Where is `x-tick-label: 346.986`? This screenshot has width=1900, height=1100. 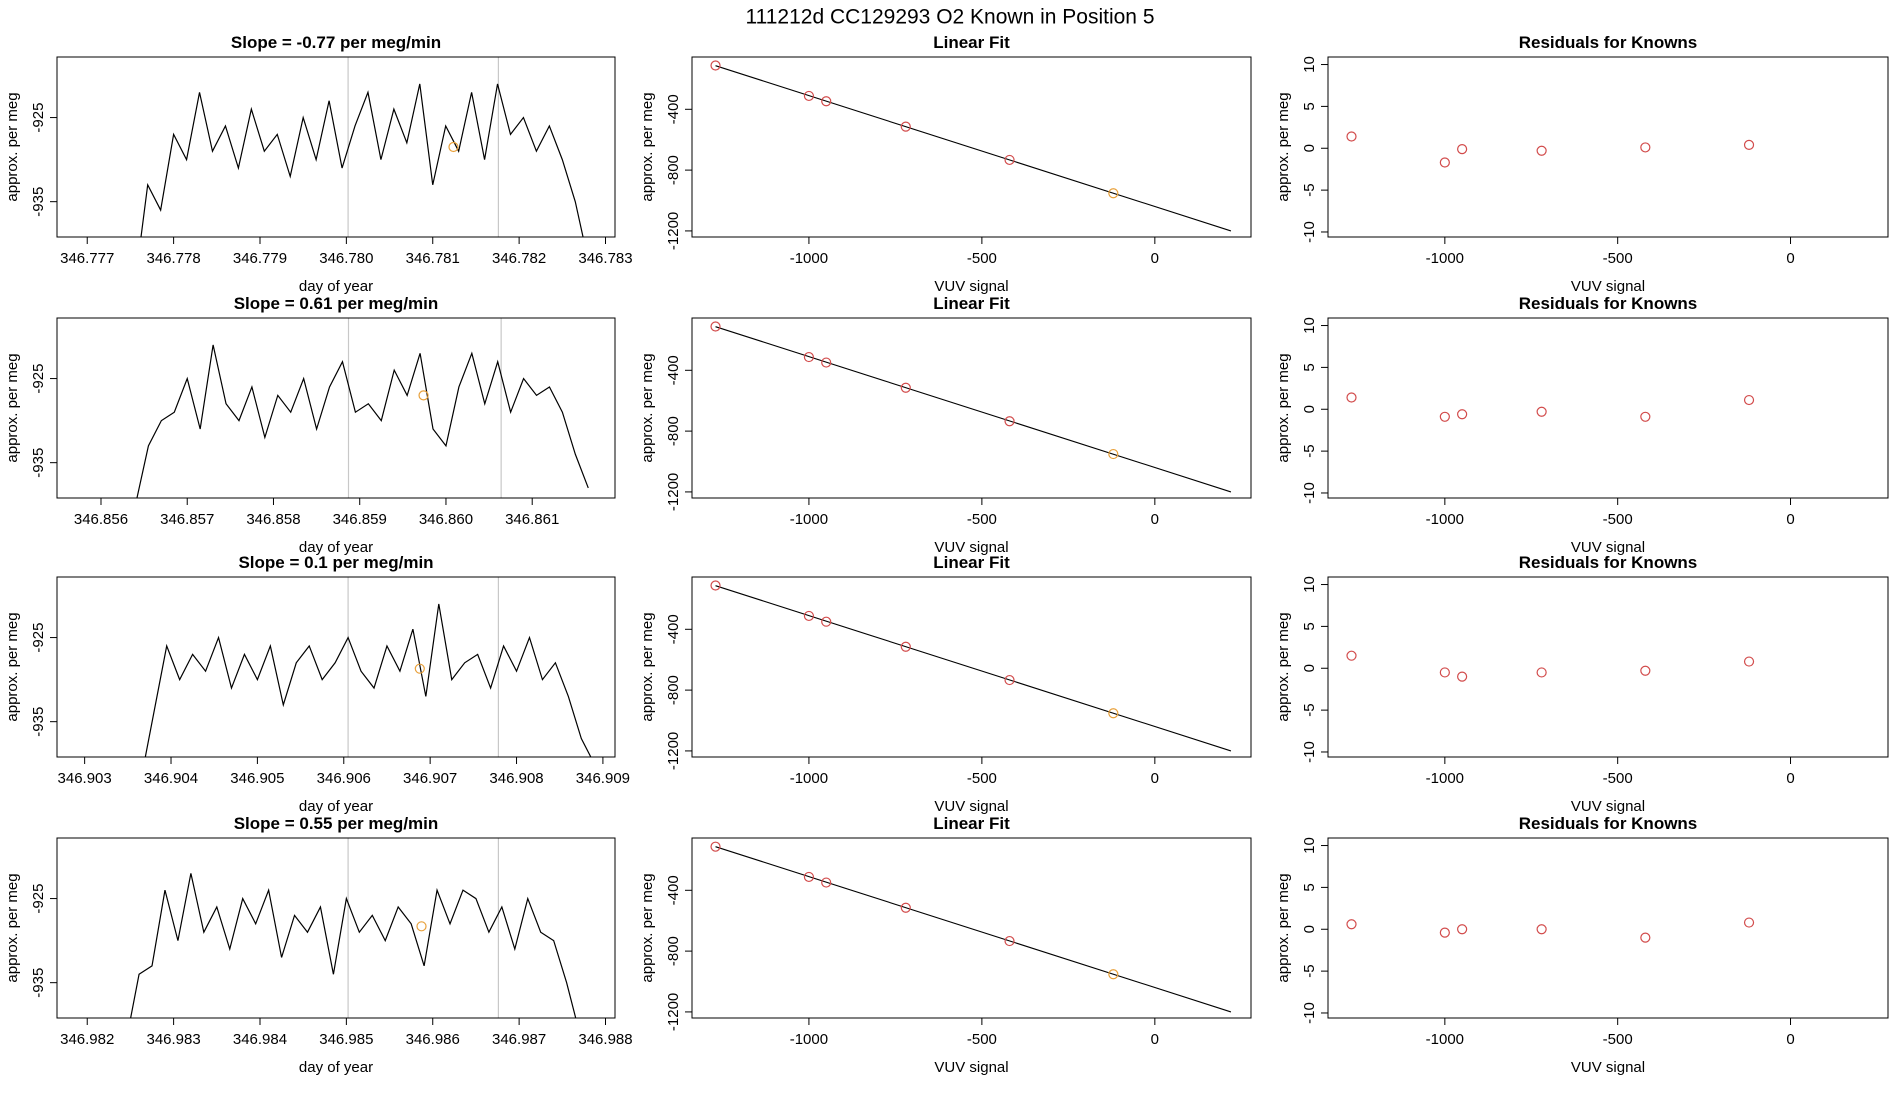 x-tick-label: 346.986 is located at coordinates (433, 1039).